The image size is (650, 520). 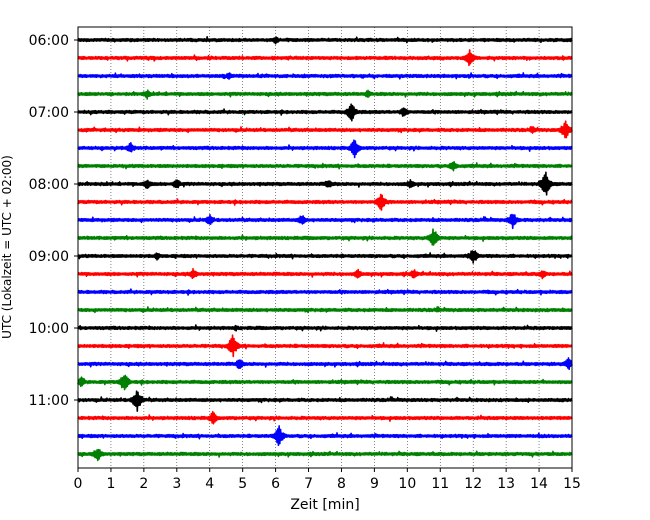 I want to click on y-tick-label: 09:00, so click(x=49, y=257).